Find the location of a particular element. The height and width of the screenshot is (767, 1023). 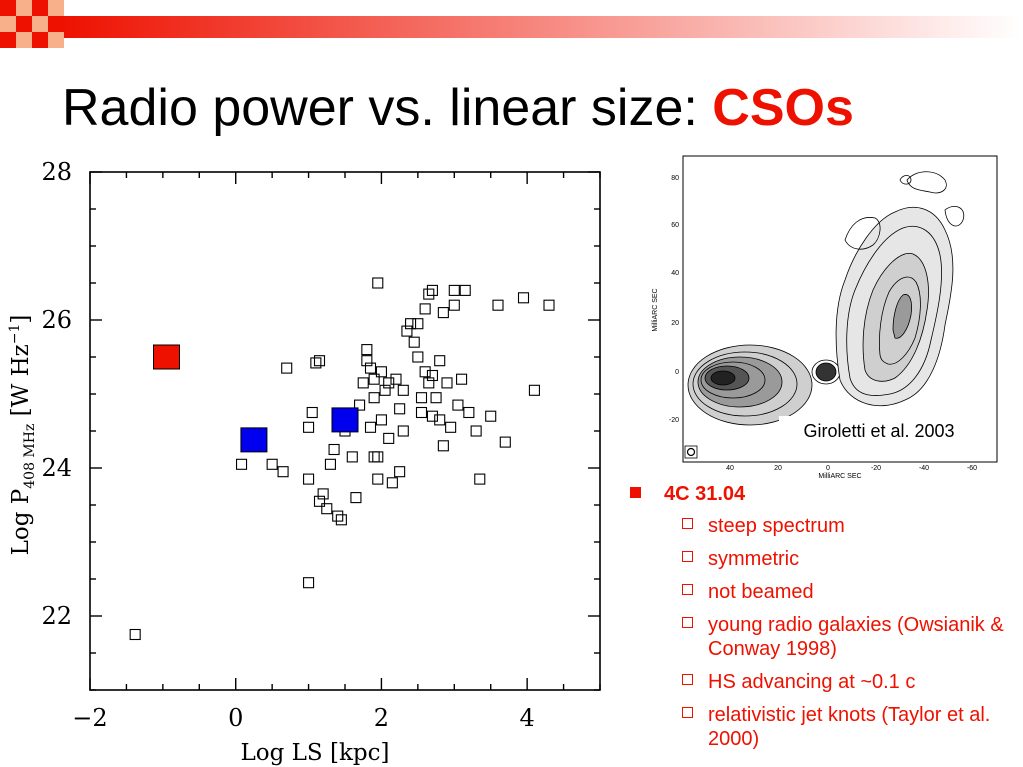

slide-title-main: Radio power vs. linear size: is located at coordinates (387, 108).